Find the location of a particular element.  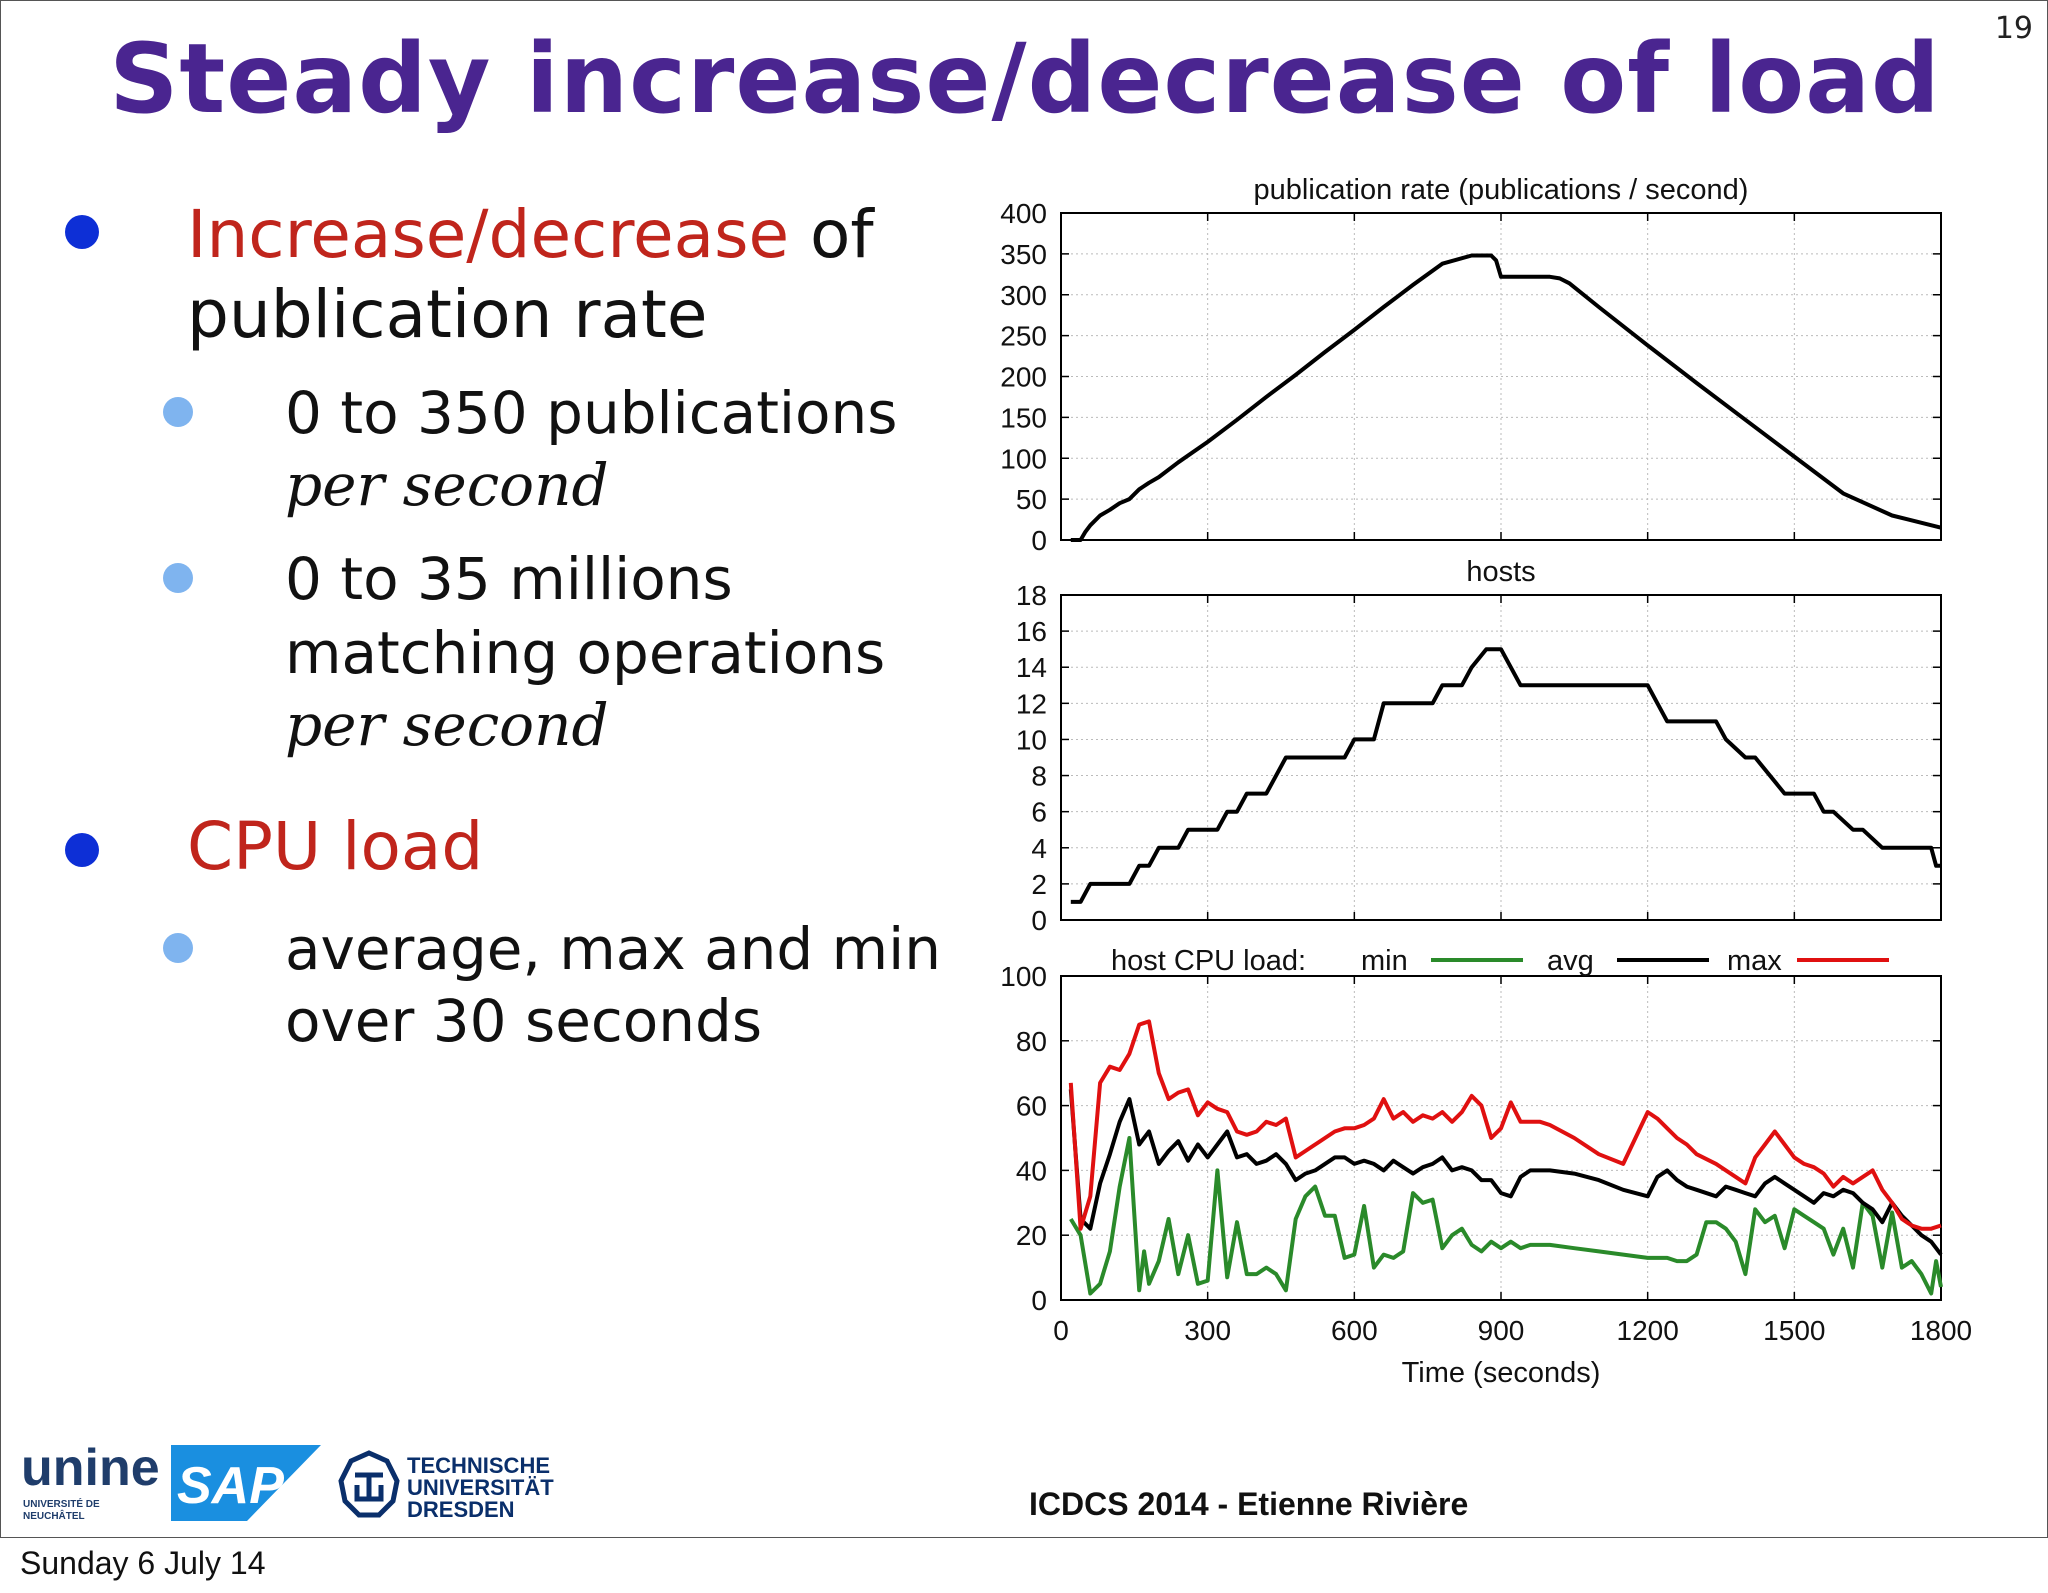

y-tick-label: 60 is located at coordinates (1031, 1106).